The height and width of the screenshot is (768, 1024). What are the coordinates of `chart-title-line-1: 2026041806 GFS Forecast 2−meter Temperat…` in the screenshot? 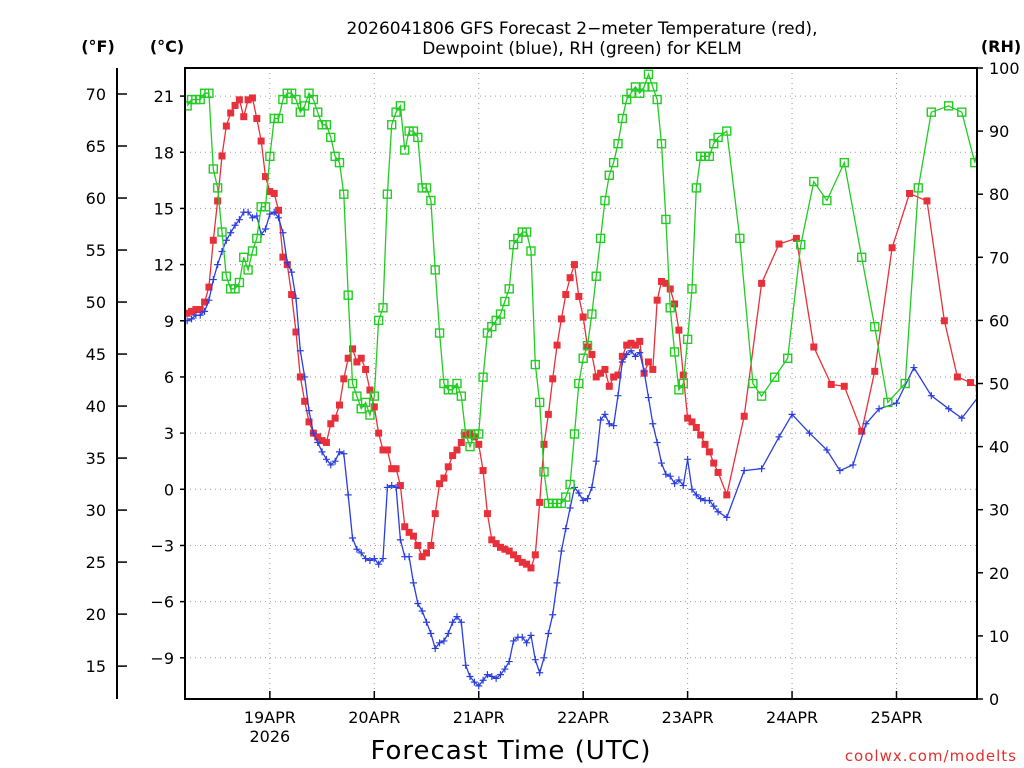 It's located at (582, 29).